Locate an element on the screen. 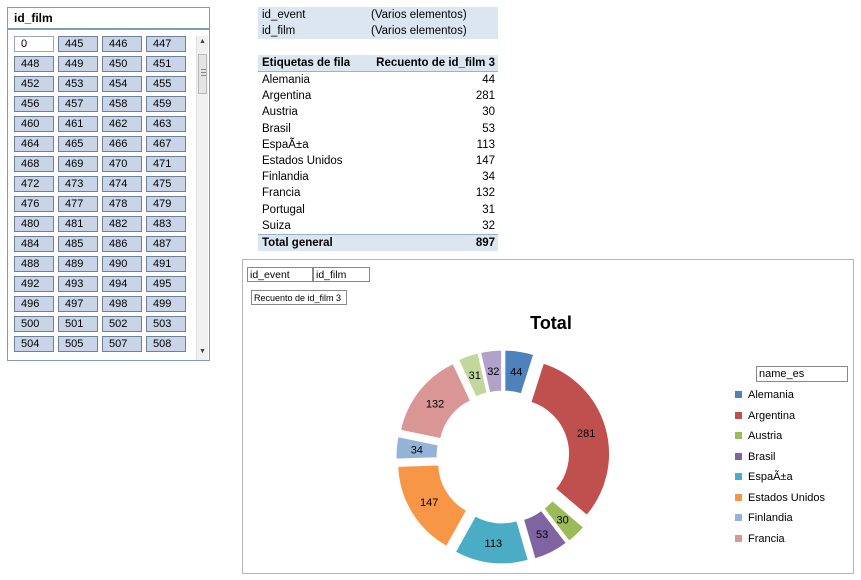 This screenshot has width=861, height=580. slicer-item: 508 is located at coordinates (166, 344).